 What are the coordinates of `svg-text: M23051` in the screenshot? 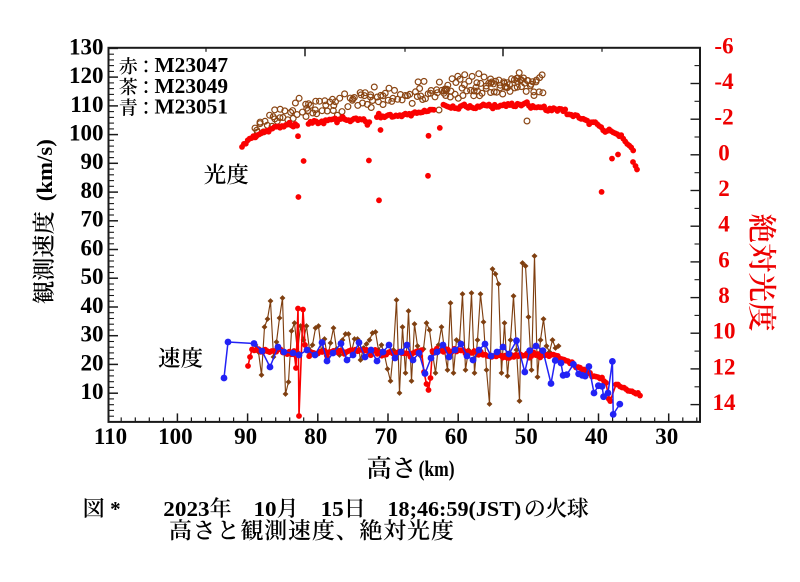 It's located at (192, 107).